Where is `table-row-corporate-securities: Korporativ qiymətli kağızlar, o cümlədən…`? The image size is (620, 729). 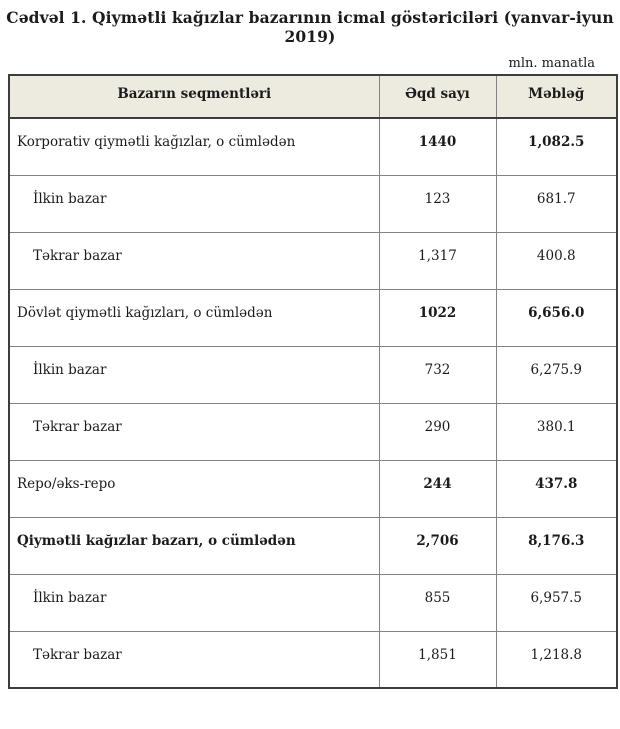 table-row-corporate-securities: Korporativ qiymətli kağızlar, o cümlədən… is located at coordinates (313, 146).